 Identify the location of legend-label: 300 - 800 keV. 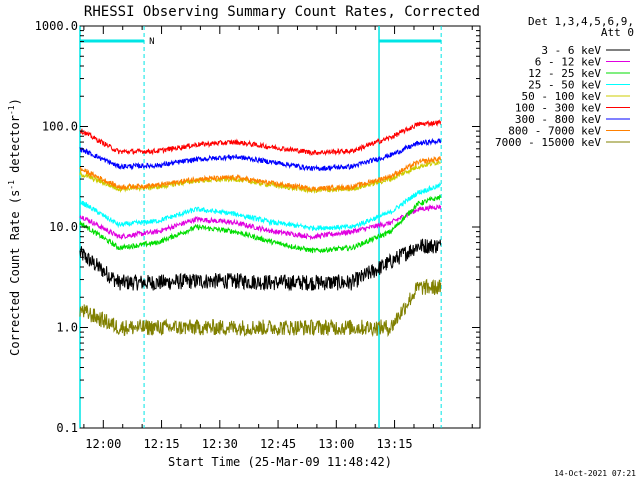
(558, 119).